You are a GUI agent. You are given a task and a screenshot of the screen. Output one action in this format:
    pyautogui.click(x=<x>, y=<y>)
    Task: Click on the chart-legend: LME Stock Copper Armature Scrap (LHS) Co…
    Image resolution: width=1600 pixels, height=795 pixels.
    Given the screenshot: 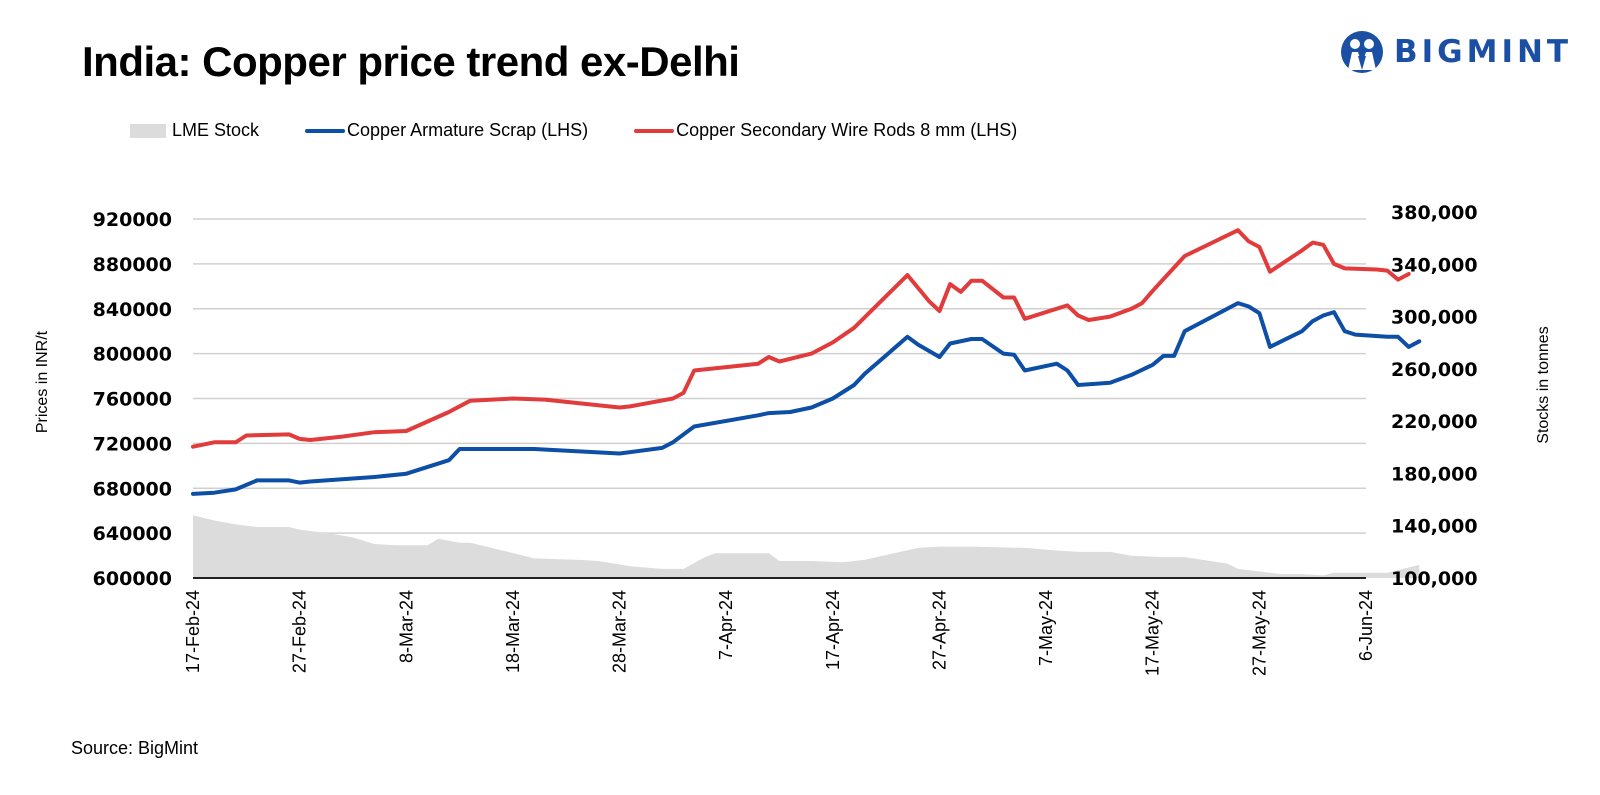 What is the action you would take?
    pyautogui.click(x=596, y=130)
    